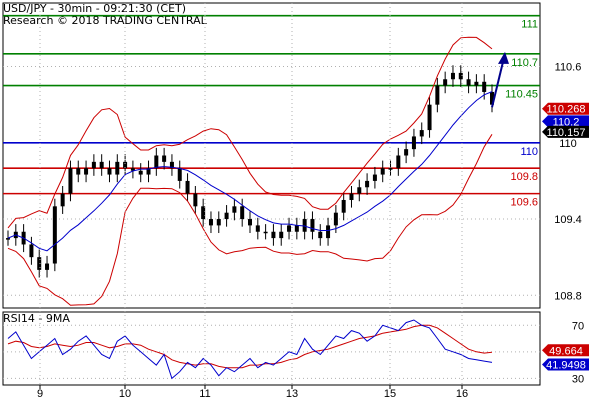 The height and width of the screenshot is (400, 590). I want to click on rsi-tick-label: 70, so click(578, 326).